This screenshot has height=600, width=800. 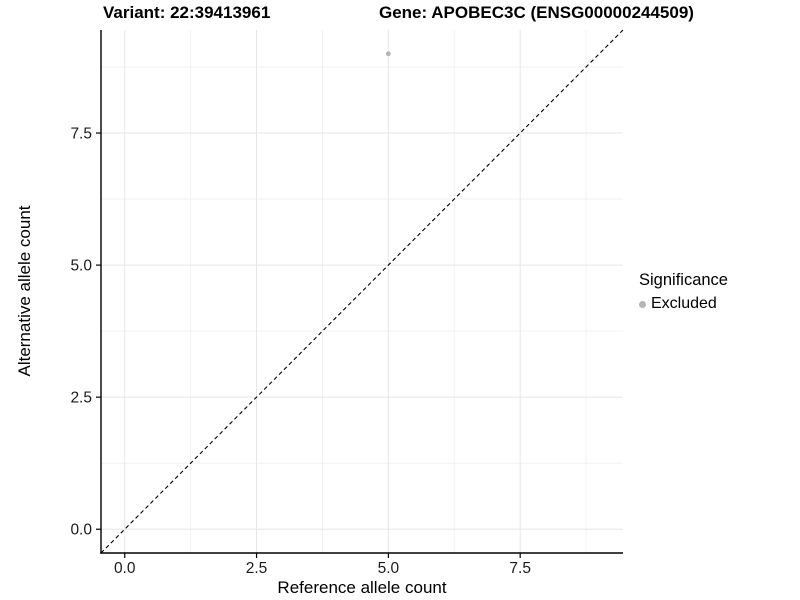 What do you see at coordinates (362, 587) in the screenshot?
I see `x-axis-title: Reference allele count` at bounding box center [362, 587].